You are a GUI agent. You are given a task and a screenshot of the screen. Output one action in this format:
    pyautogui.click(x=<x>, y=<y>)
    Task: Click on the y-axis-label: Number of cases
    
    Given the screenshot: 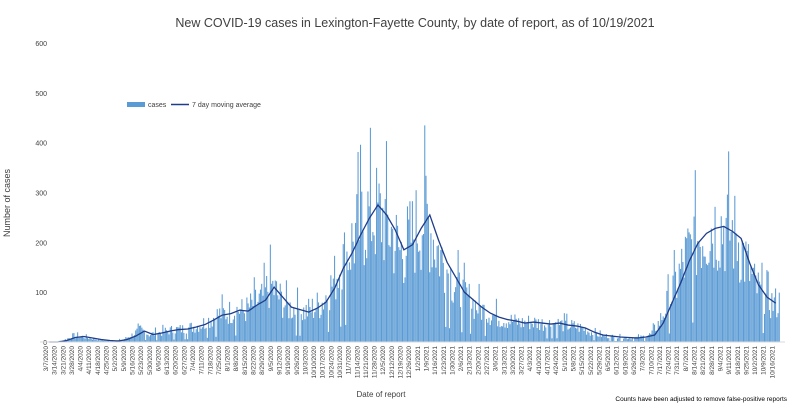 What is the action you would take?
    pyautogui.click(x=7, y=202)
    